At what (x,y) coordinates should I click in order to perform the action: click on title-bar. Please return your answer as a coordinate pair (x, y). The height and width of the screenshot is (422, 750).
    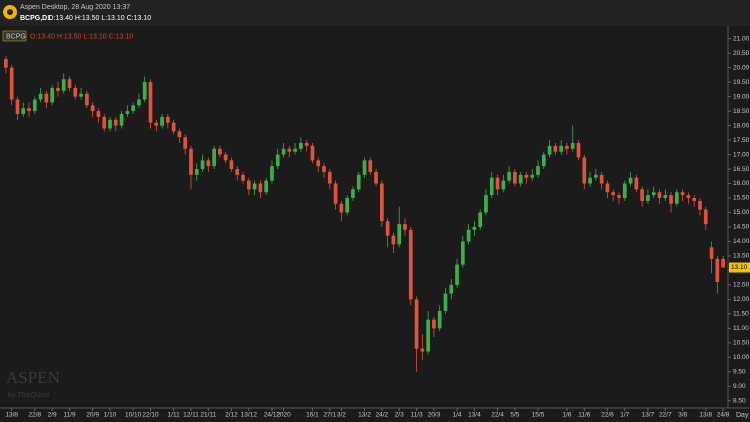
    Looking at the image, I should click on (375, 13).